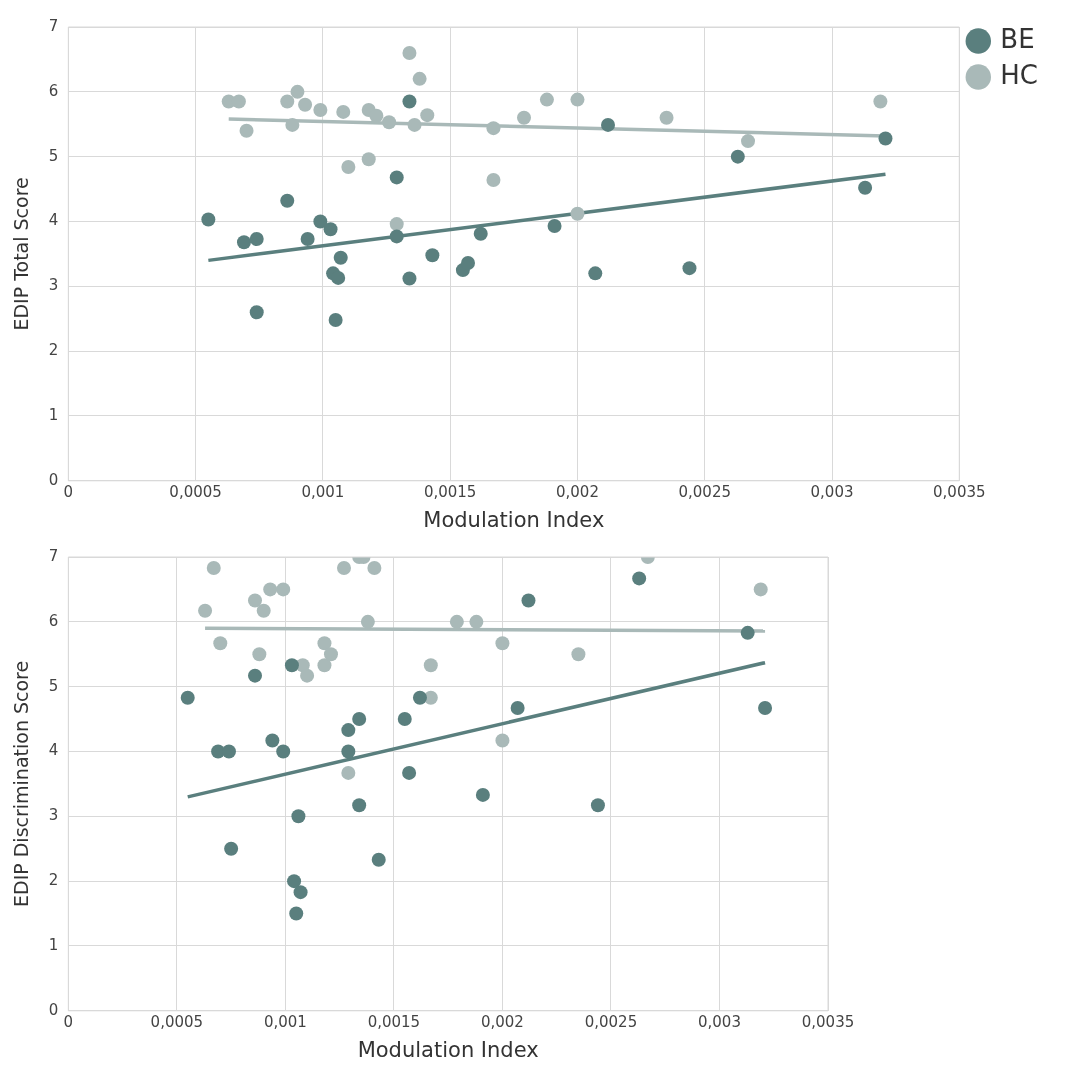 The width and height of the screenshot is (1069, 1085). I want to click on y-tick-label: 0, so click(53, 1009).